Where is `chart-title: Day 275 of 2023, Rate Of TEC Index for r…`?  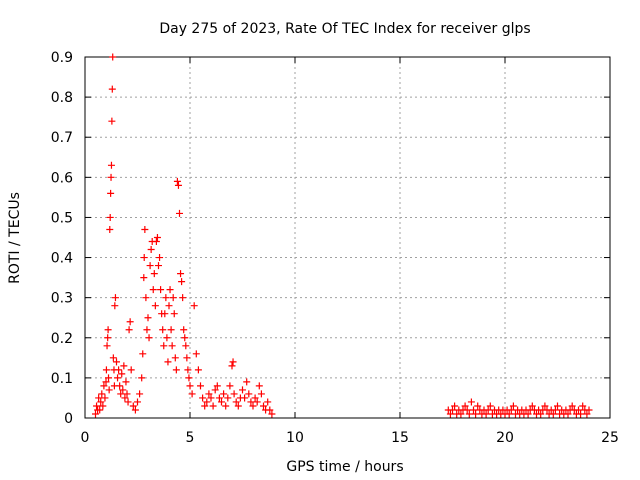 chart-title: Day 275 of 2023, Rate Of TEC Index for r… is located at coordinates (344, 29).